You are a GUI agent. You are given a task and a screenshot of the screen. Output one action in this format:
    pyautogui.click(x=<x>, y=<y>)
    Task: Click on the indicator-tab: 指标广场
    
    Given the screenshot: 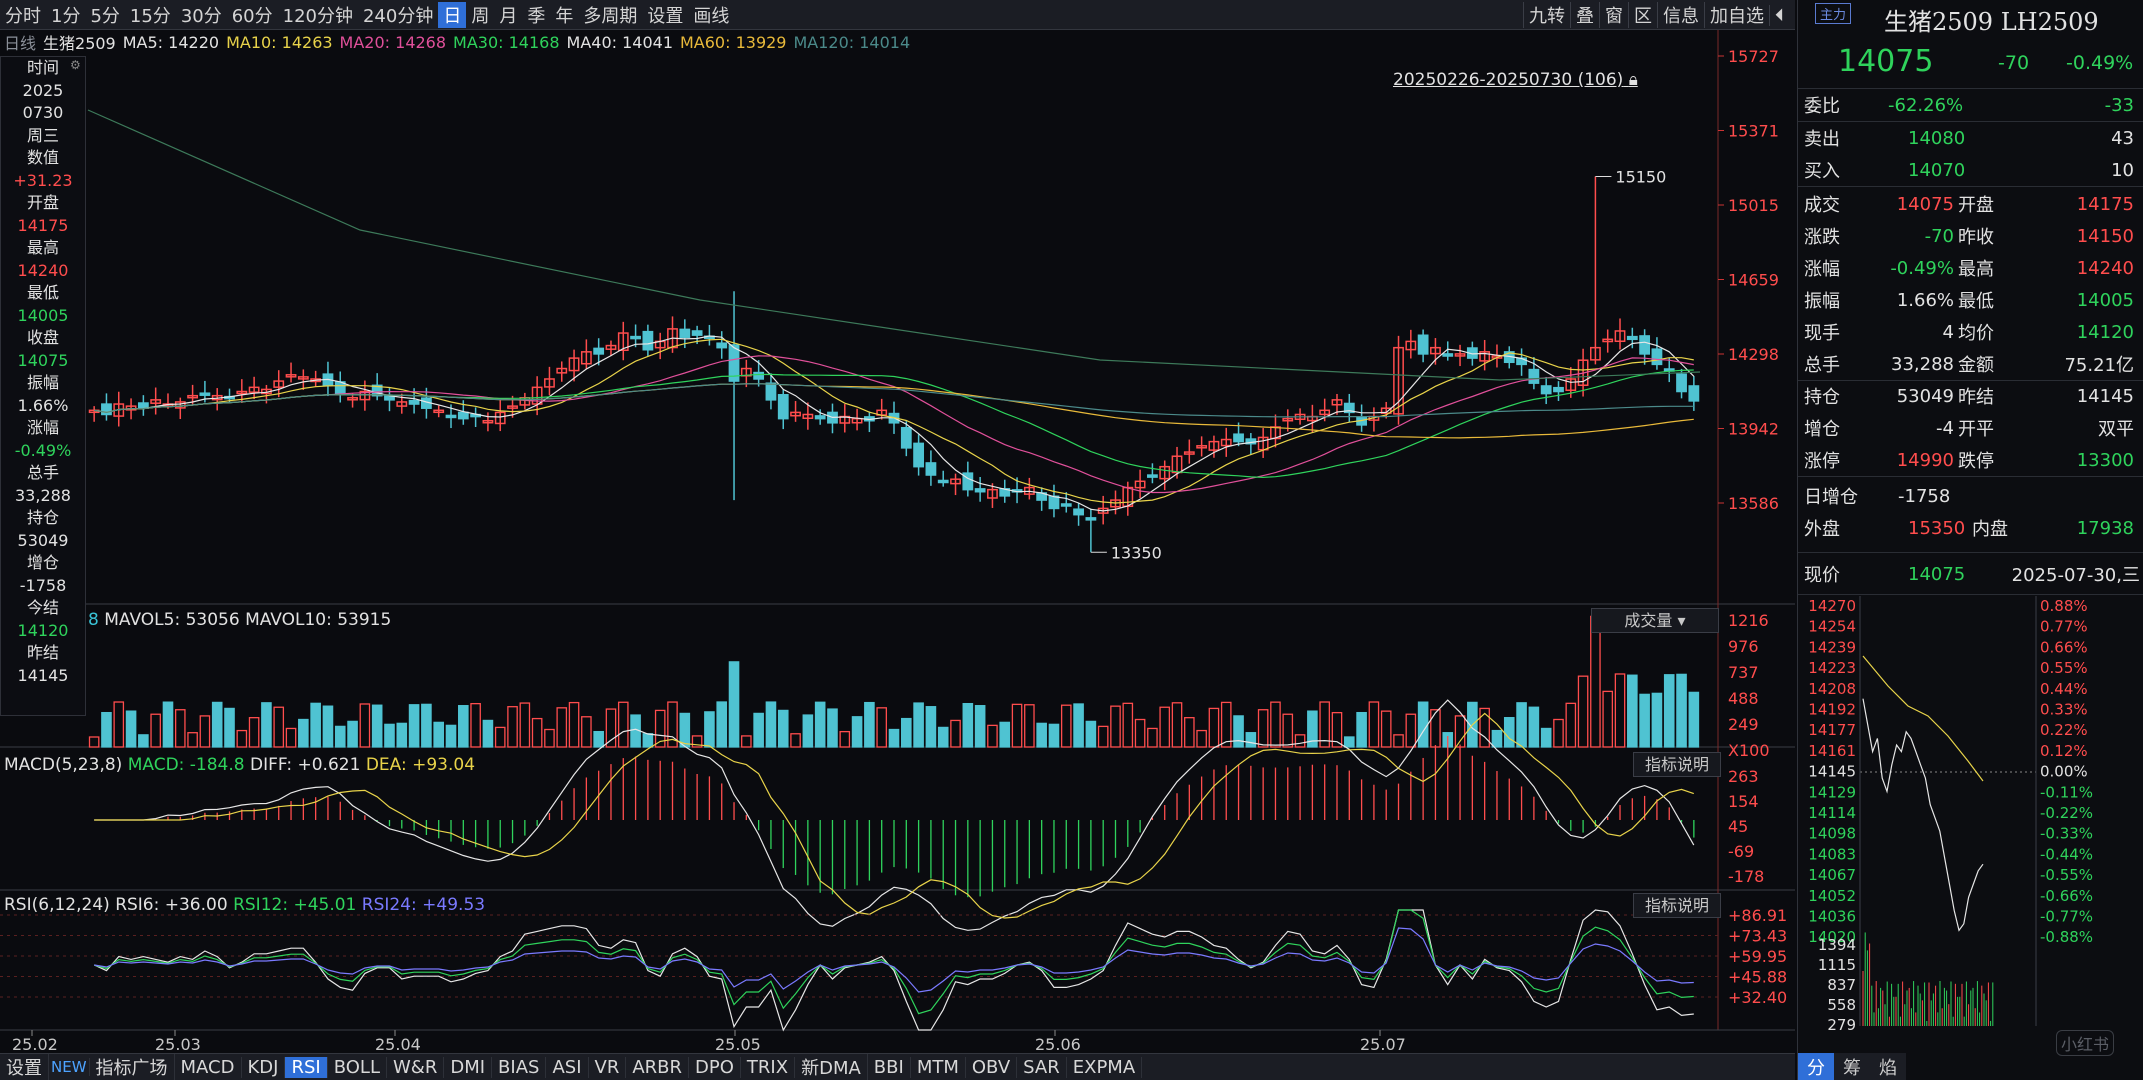 What is the action you would take?
    pyautogui.click(x=132, y=1067)
    